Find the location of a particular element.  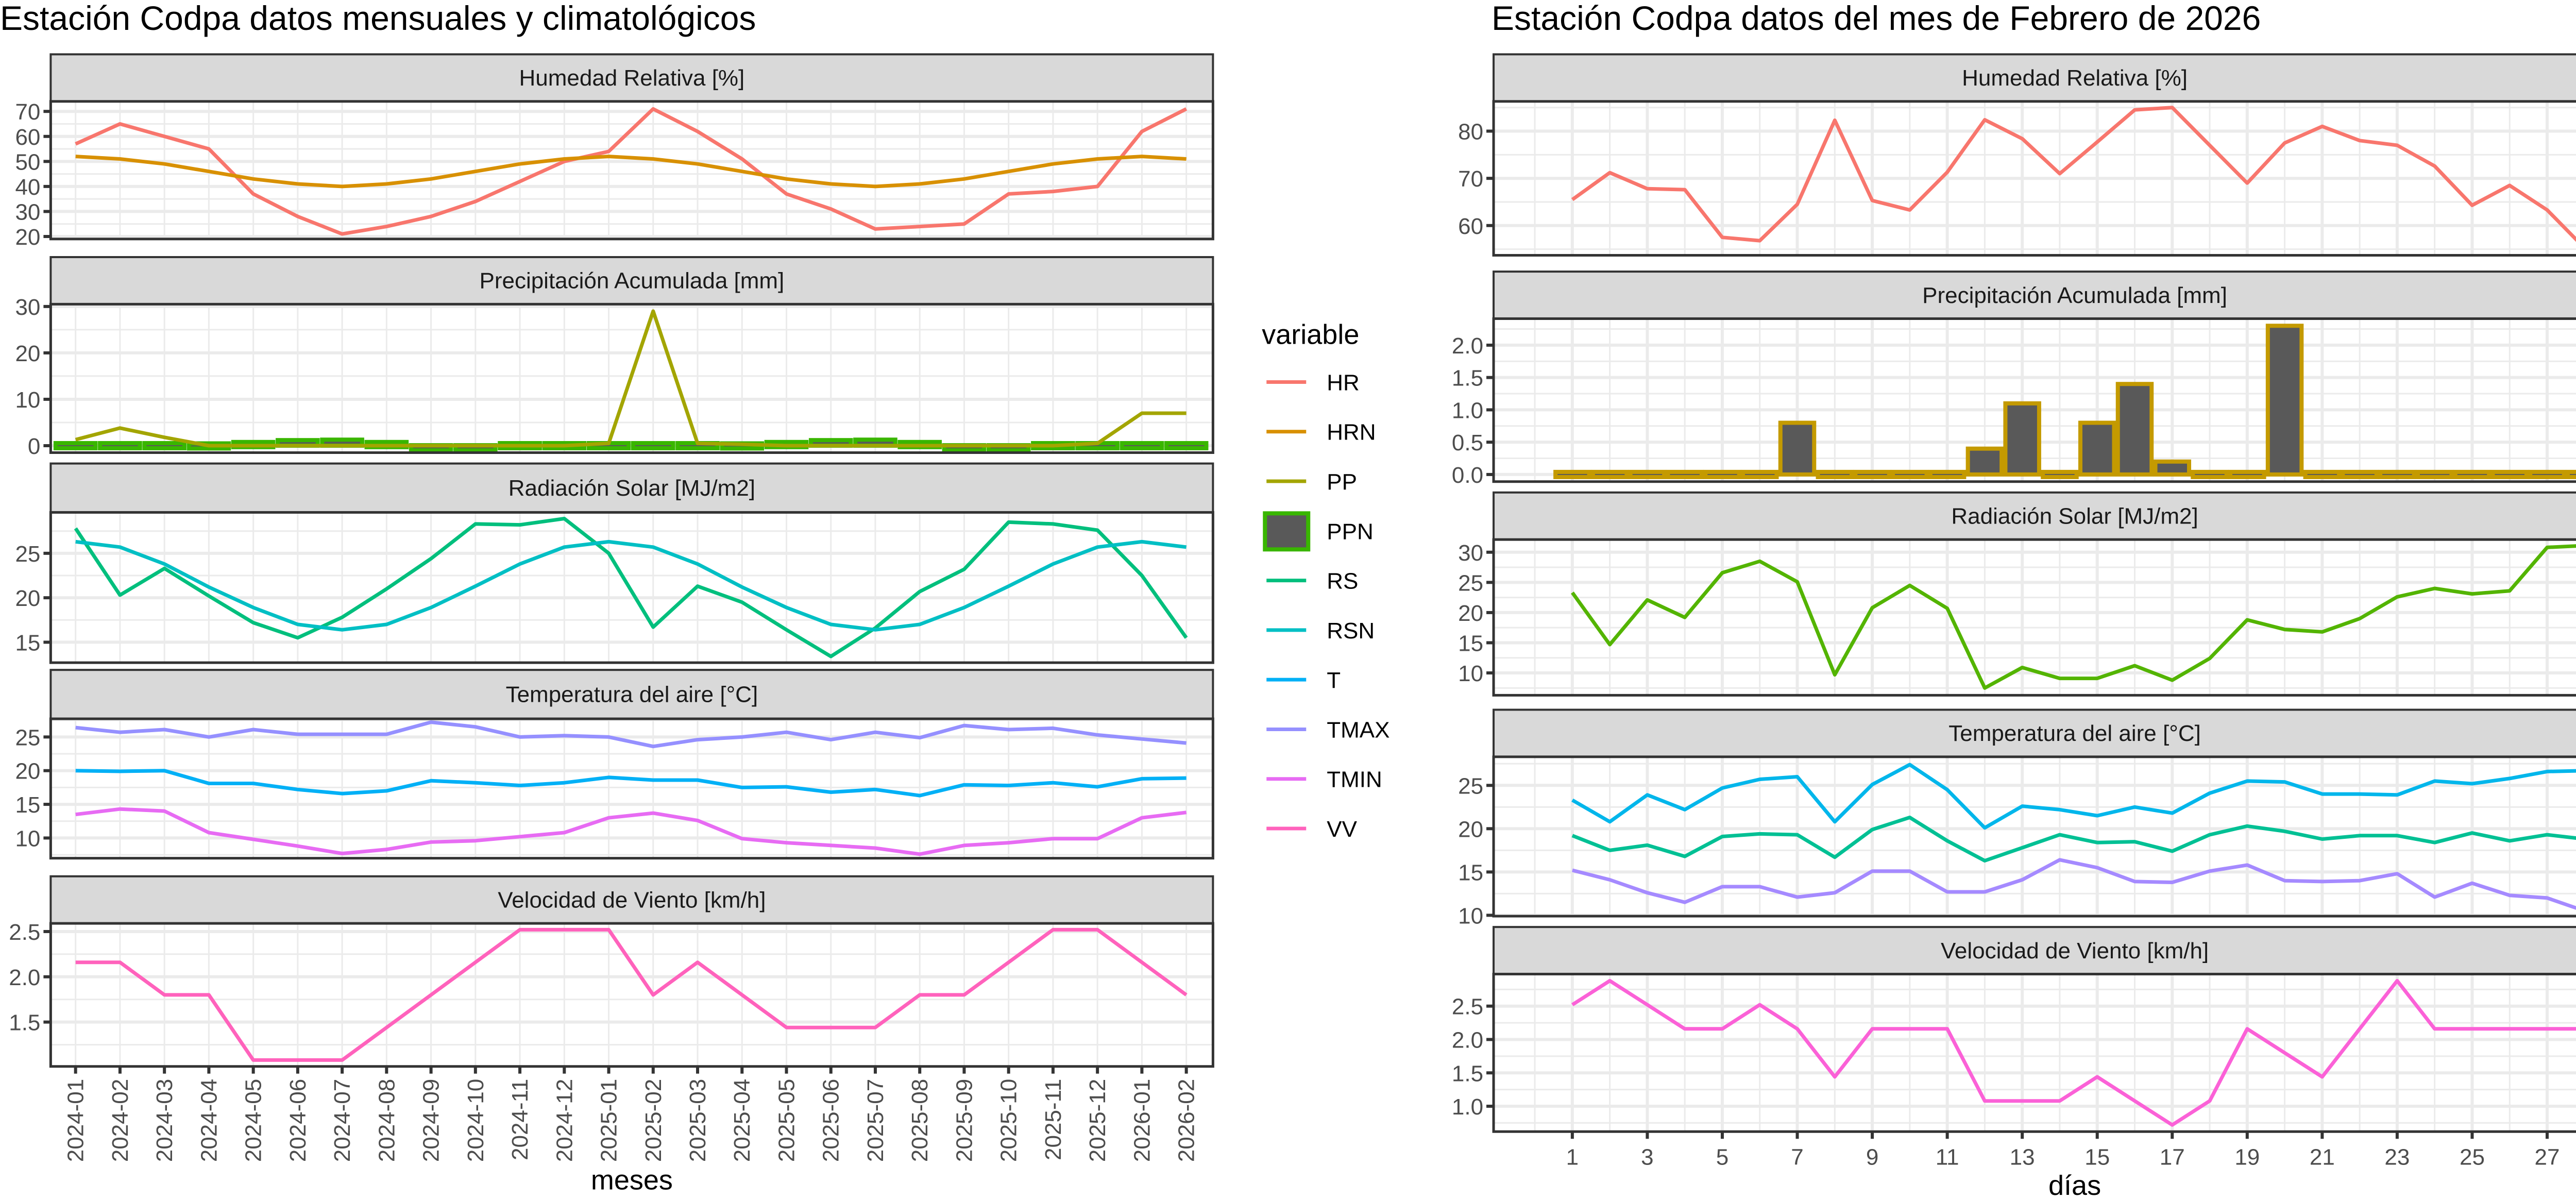

x-tick-label: 2025-04 is located at coordinates (742, 1120).